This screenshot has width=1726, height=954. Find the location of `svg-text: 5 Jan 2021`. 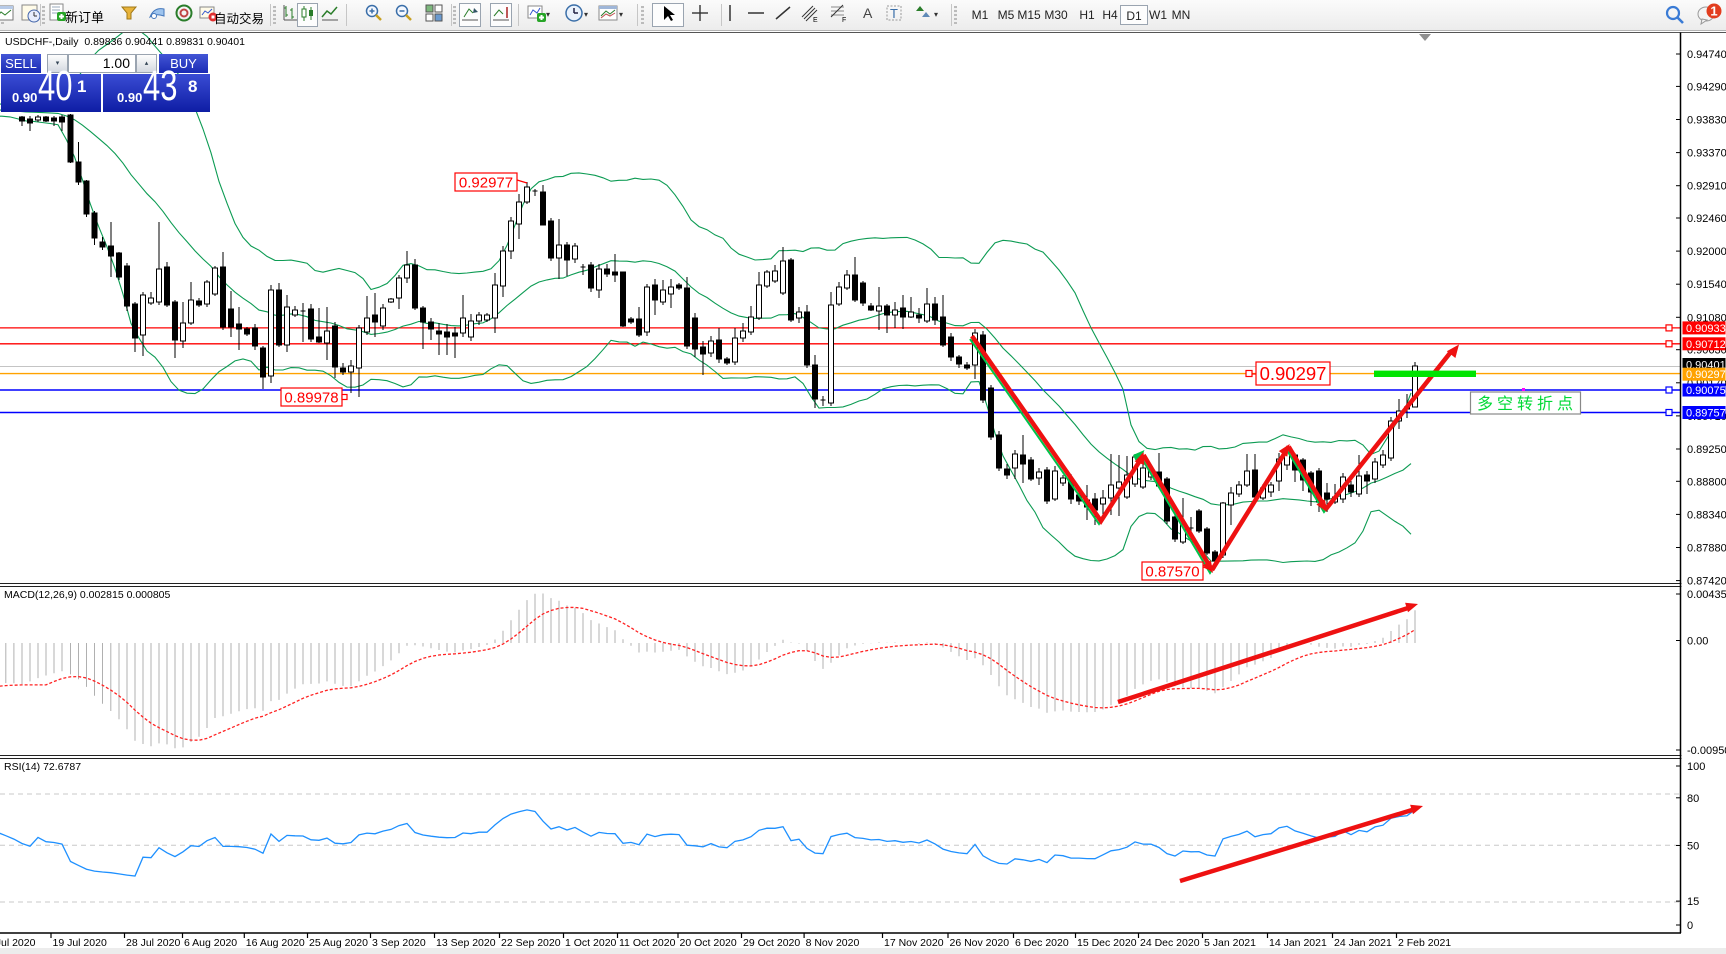

svg-text: 5 Jan 2021 is located at coordinates (1230, 943).